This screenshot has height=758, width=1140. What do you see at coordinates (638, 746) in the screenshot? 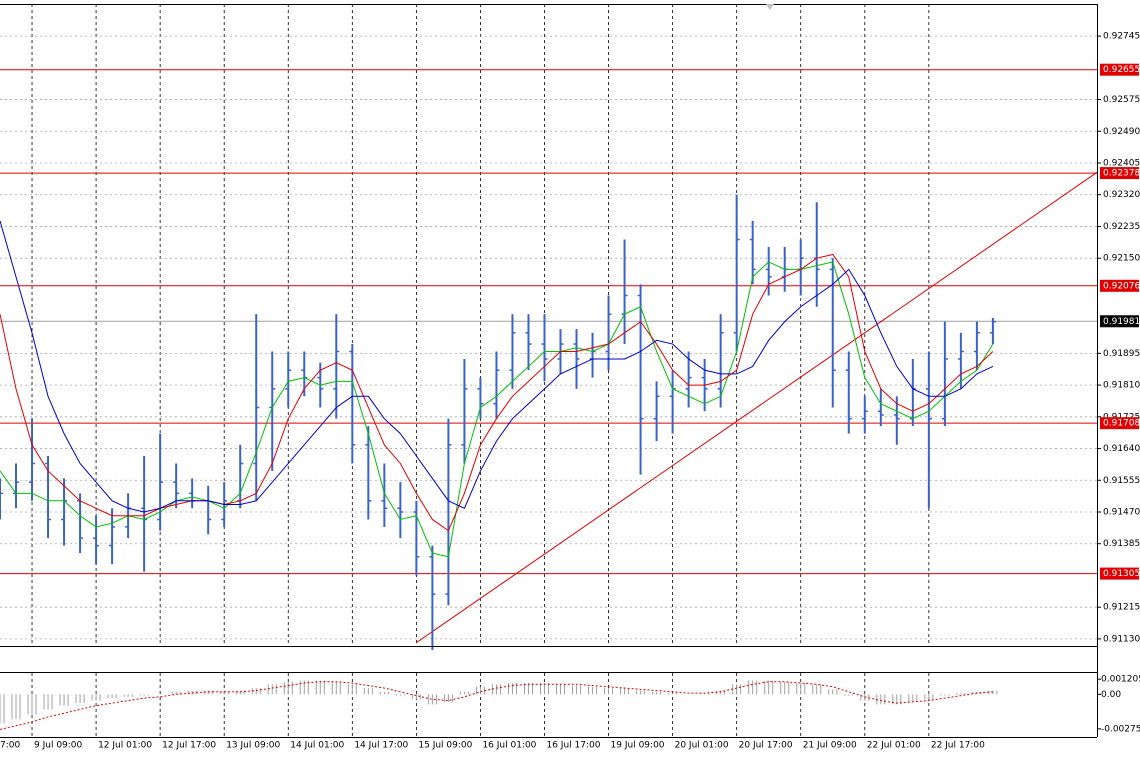
I see `x-tick-label: 19 Jul 09:00` at bounding box center [638, 746].